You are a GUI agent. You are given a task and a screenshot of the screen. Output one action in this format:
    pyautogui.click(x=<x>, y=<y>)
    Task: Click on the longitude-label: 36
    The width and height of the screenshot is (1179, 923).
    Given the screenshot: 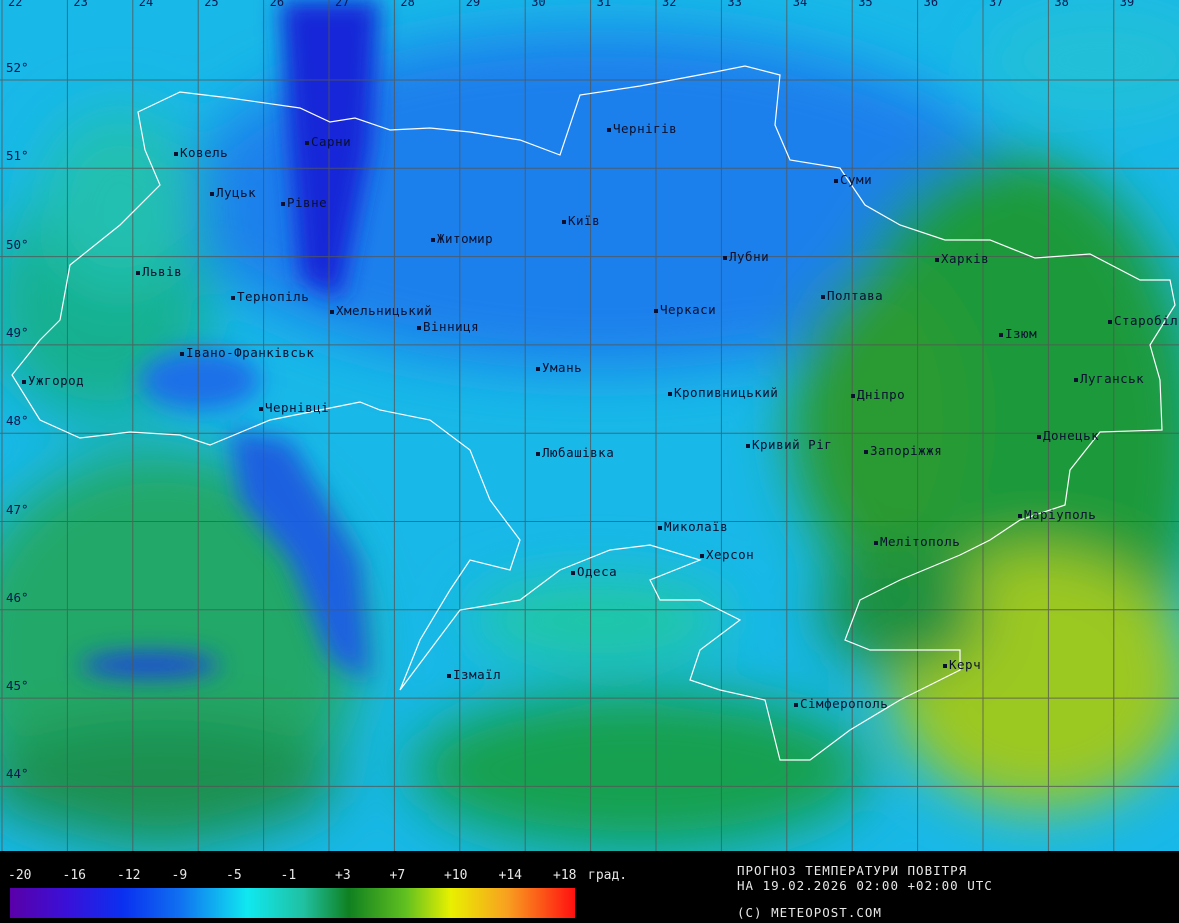 What is the action you would take?
    pyautogui.click(x=931, y=4)
    